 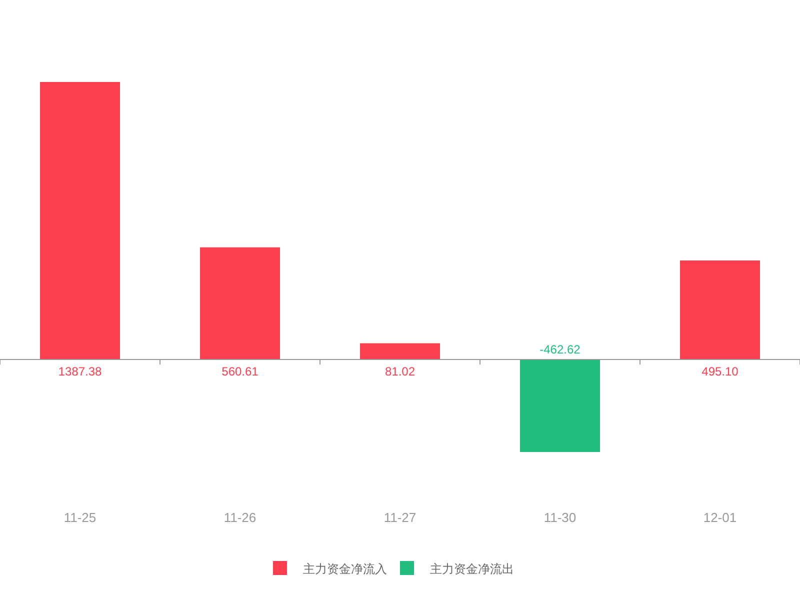 What do you see at coordinates (240, 517) in the screenshot?
I see `x-tick-label: 11-26` at bounding box center [240, 517].